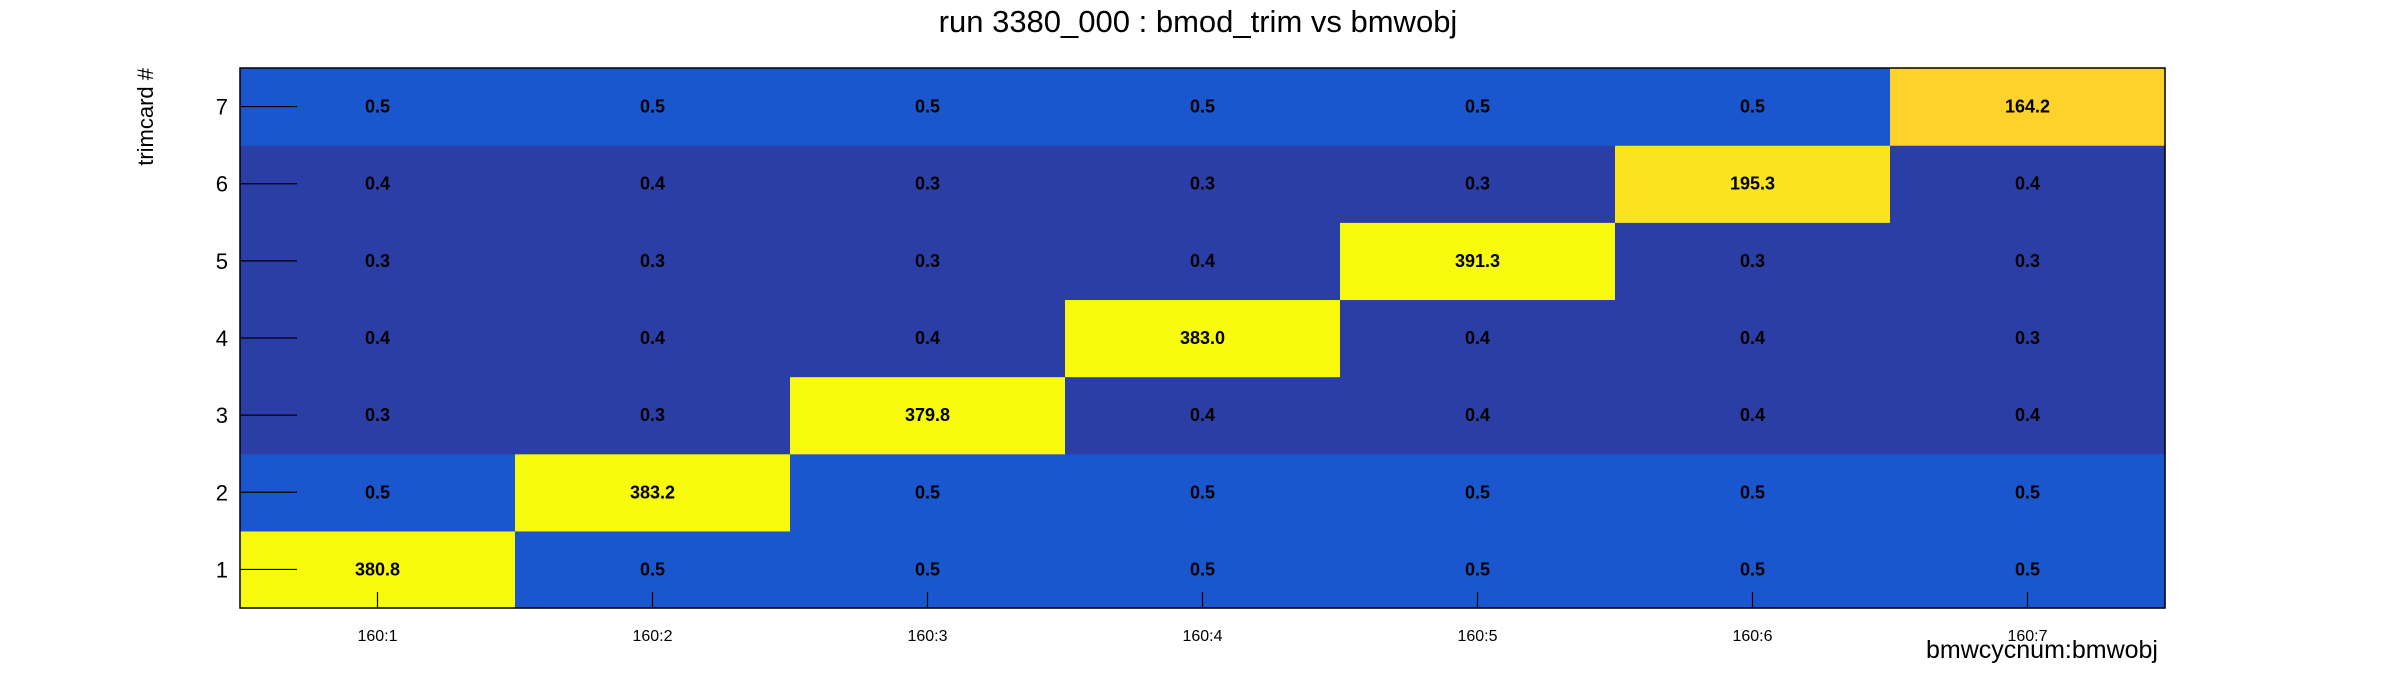 This screenshot has width=2396, height=677. I want to click on y-axis: 1 2 3 4 5 6 7, so click(256, 338).